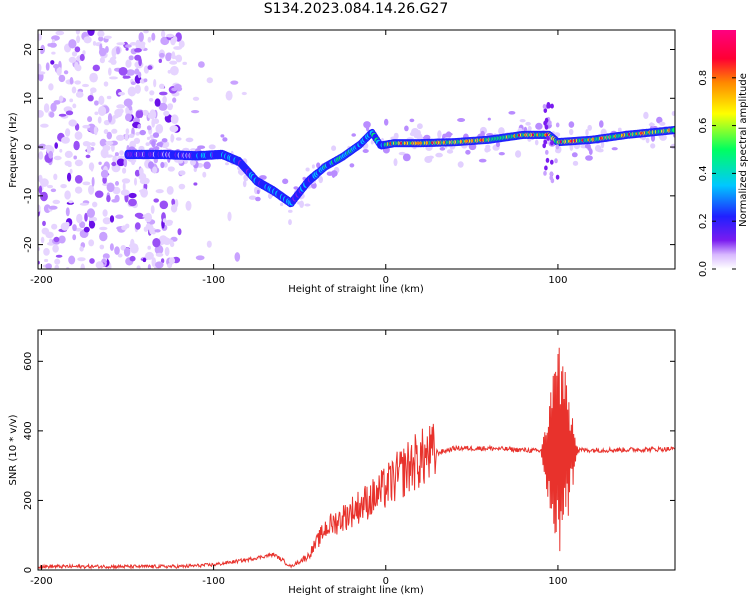  I want to click on y-tick-label: -10, so click(28, 196).